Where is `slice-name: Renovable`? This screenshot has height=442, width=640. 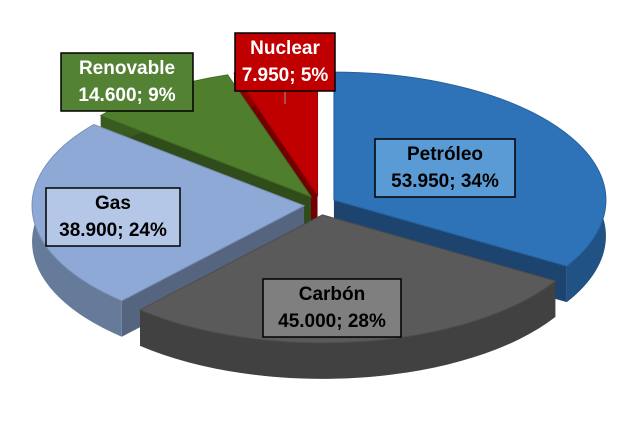 slice-name: Renovable is located at coordinates (127, 68).